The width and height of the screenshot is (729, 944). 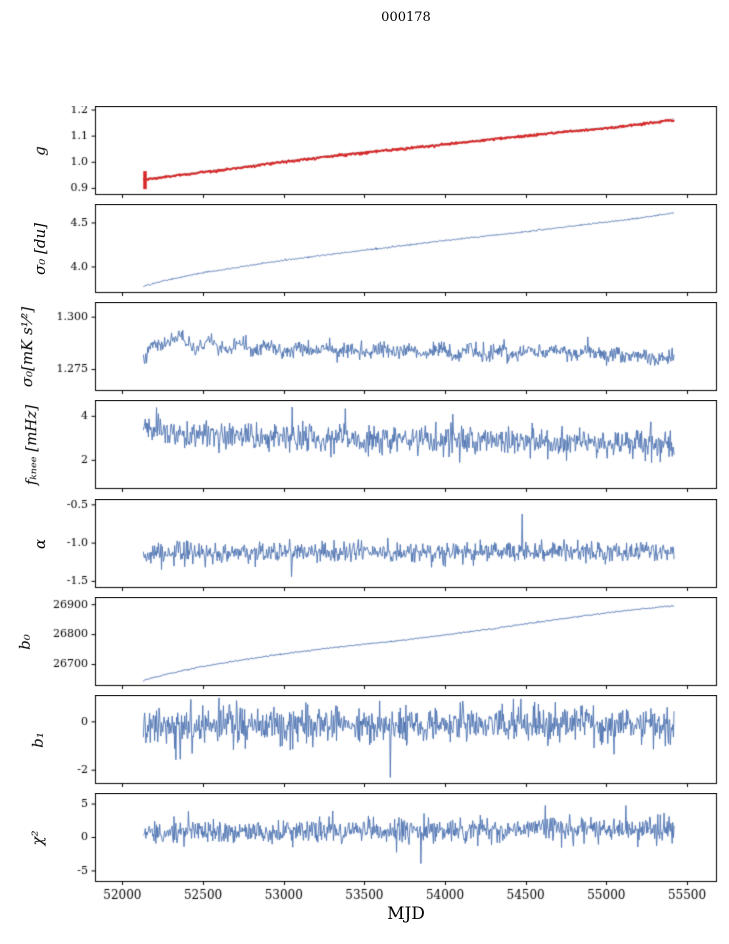 I want to click on figure-title: 000178, so click(x=406, y=17).